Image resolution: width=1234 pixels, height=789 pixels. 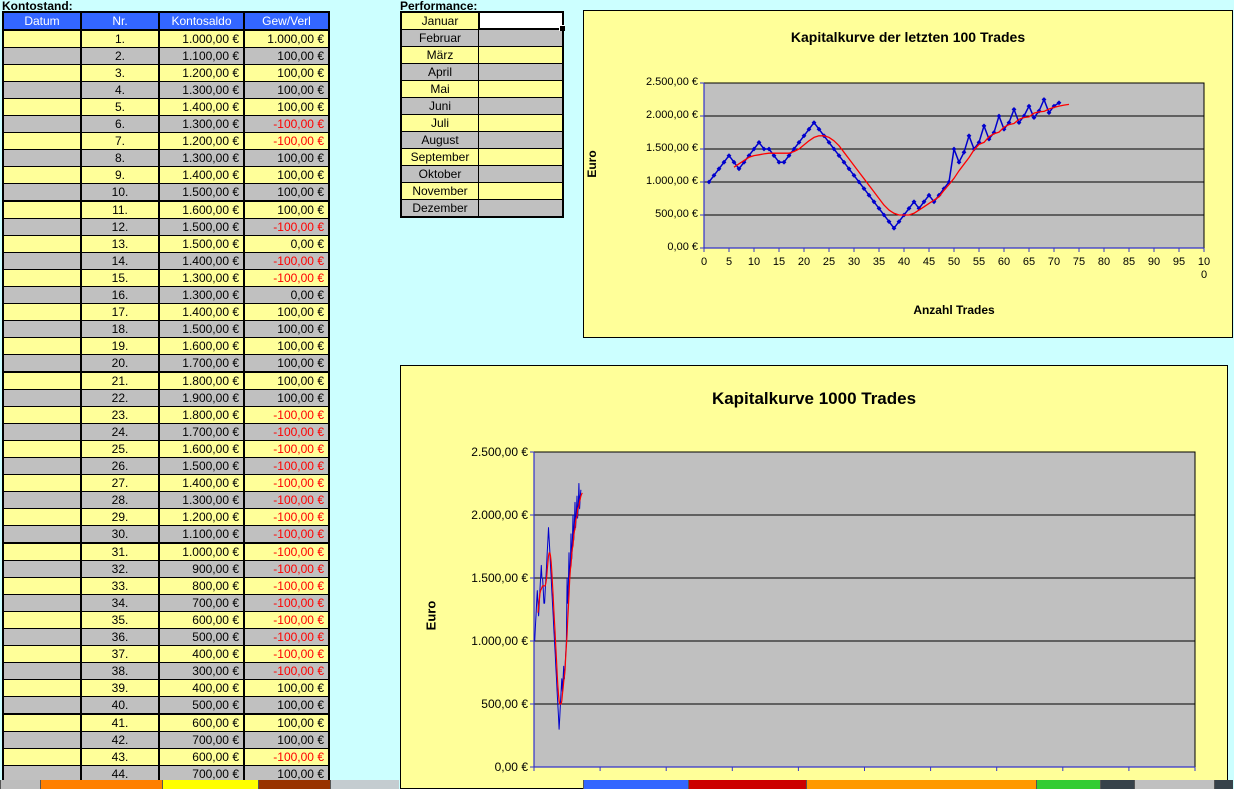 I want to click on cell-nr: 8., so click(x=120, y=158).